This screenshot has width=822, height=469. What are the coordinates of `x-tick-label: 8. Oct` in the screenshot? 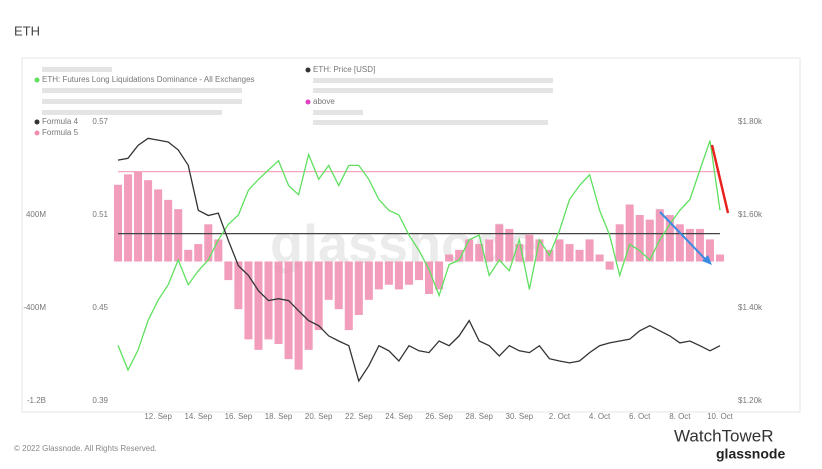 It's located at (680, 416).